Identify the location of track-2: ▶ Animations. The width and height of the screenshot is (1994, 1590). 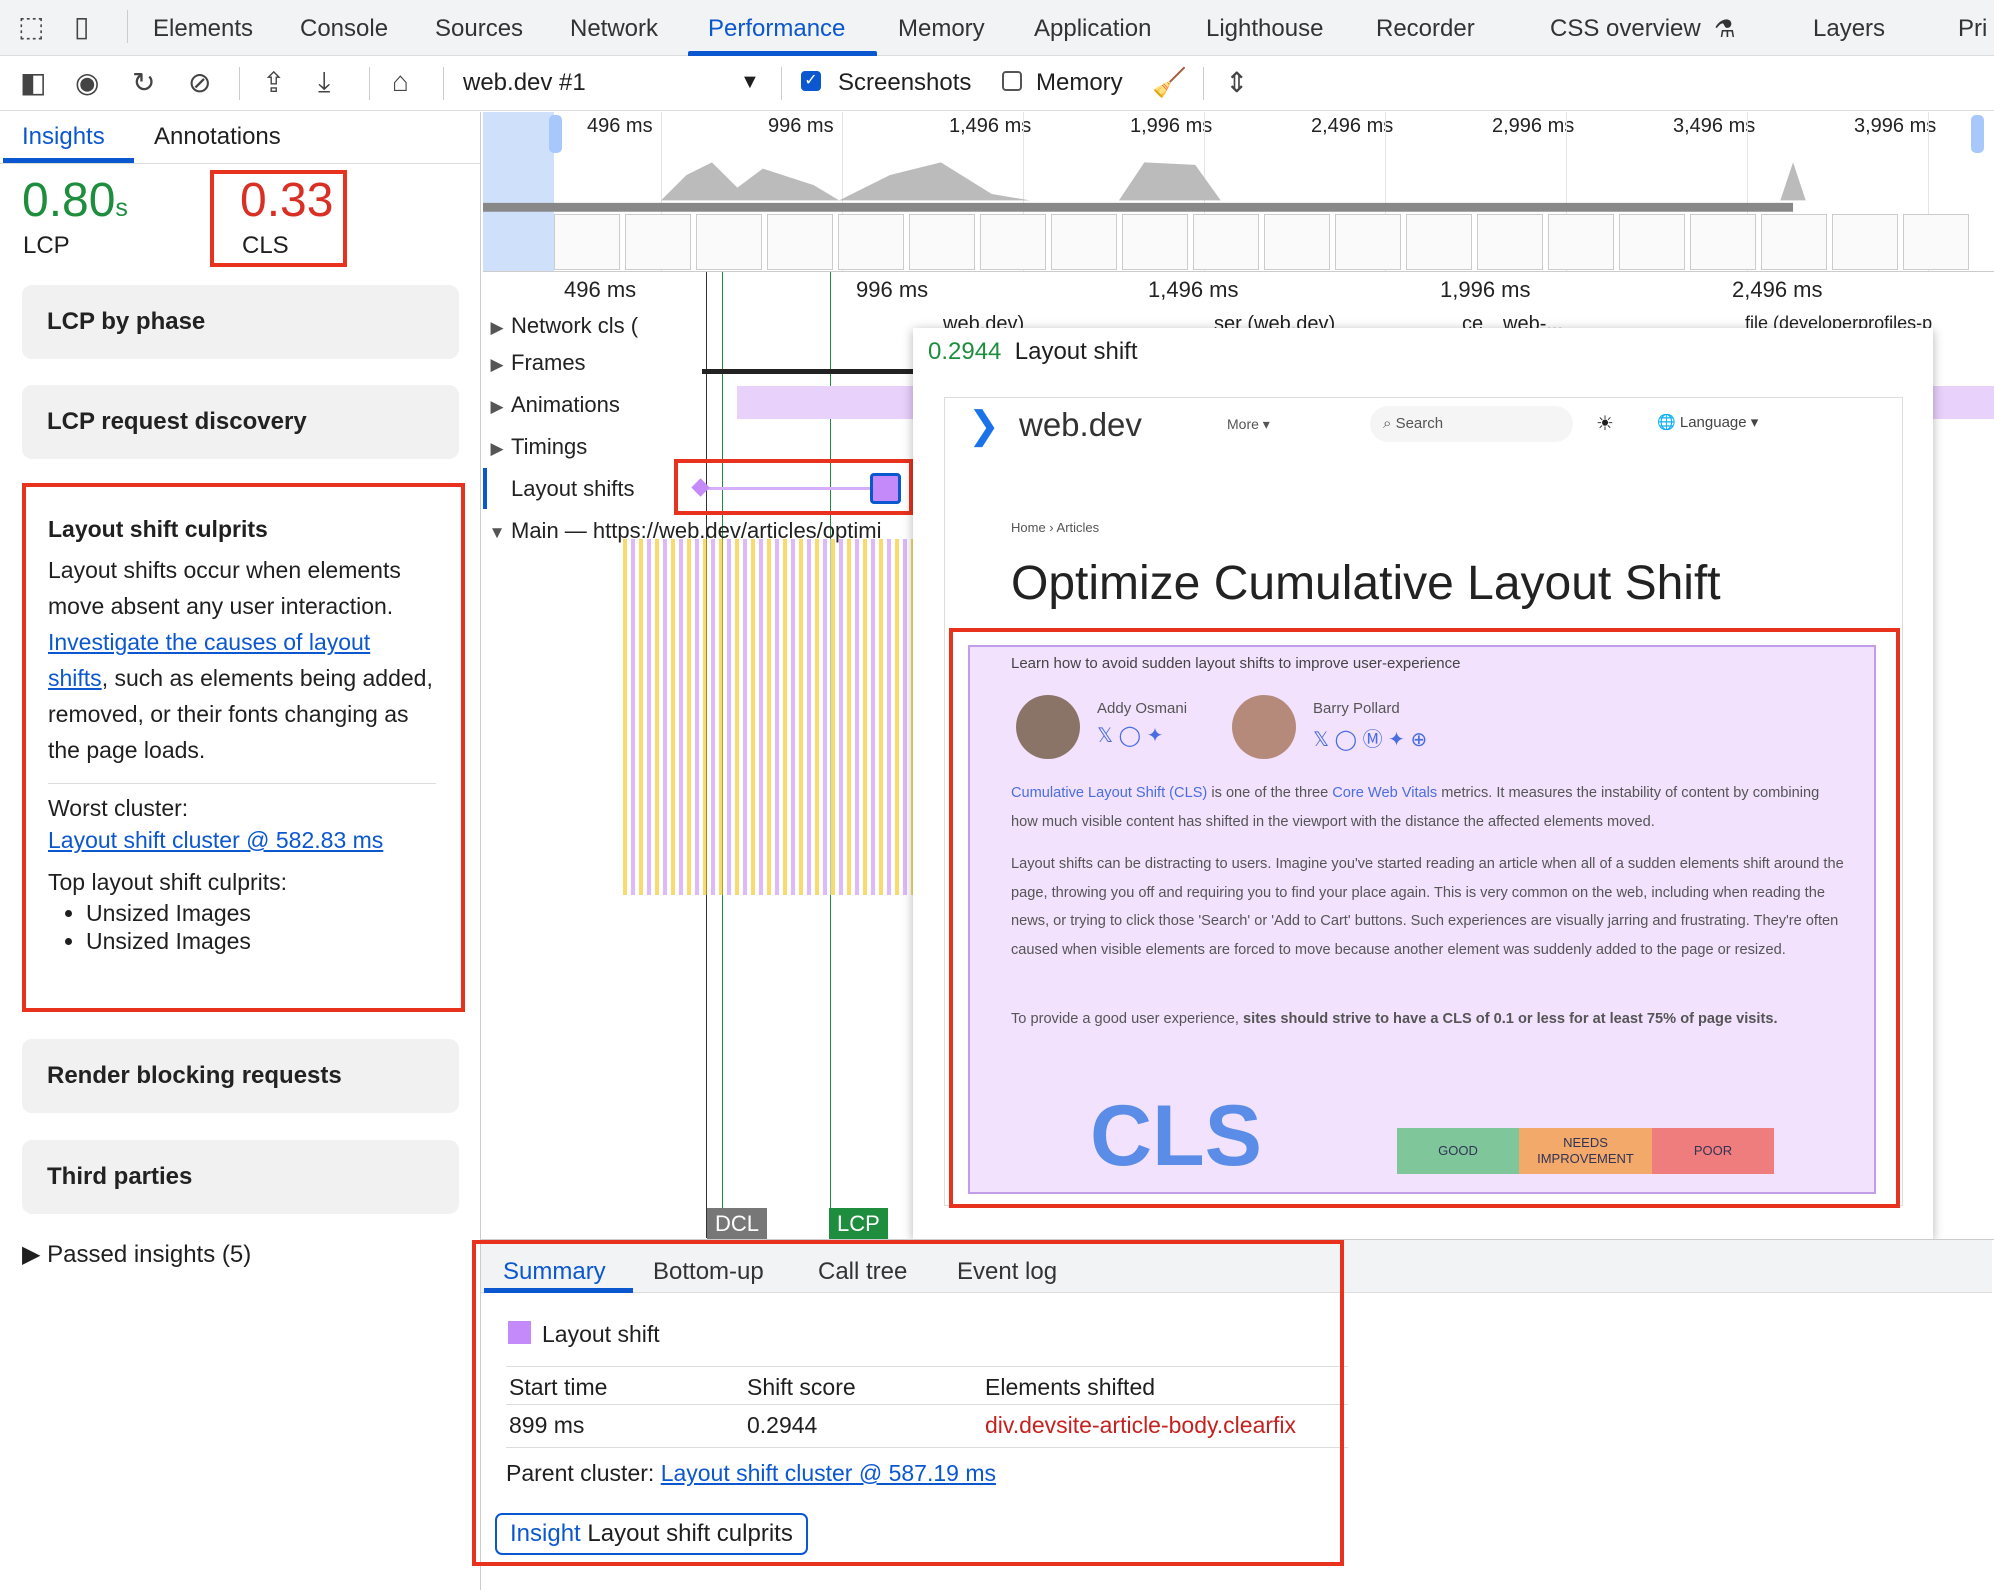
(699, 404).